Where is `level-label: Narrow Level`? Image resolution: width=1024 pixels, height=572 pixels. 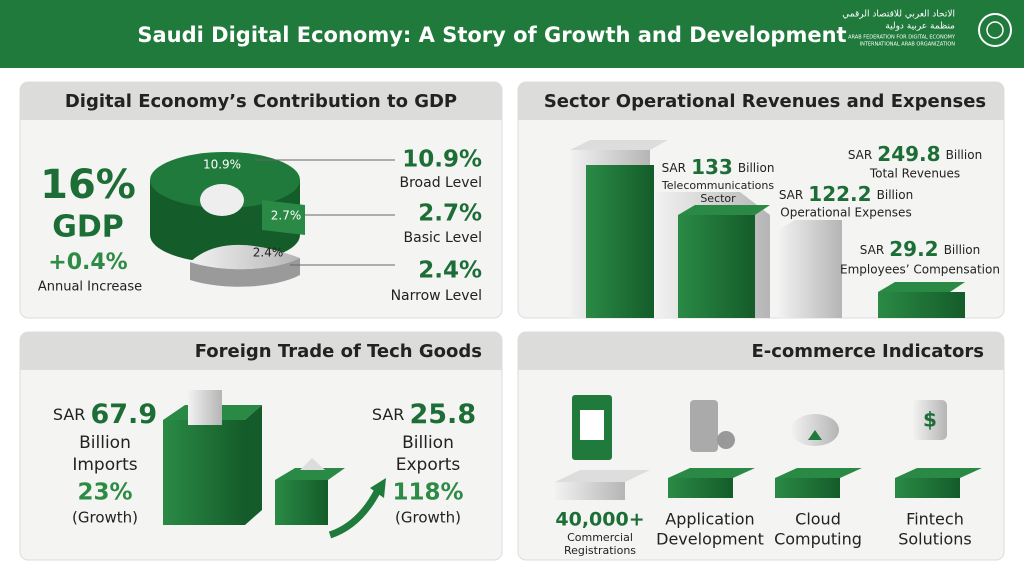 level-label: Narrow Level is located at coordinates (436, 296).